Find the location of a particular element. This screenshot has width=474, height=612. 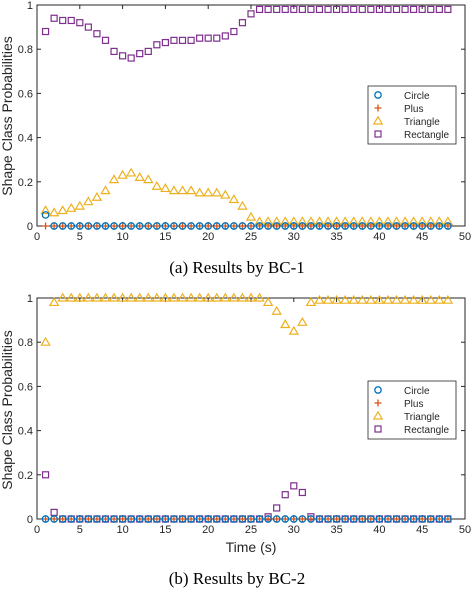

x-tick-label-b-0: 0 is located at coordinates (37, 530).